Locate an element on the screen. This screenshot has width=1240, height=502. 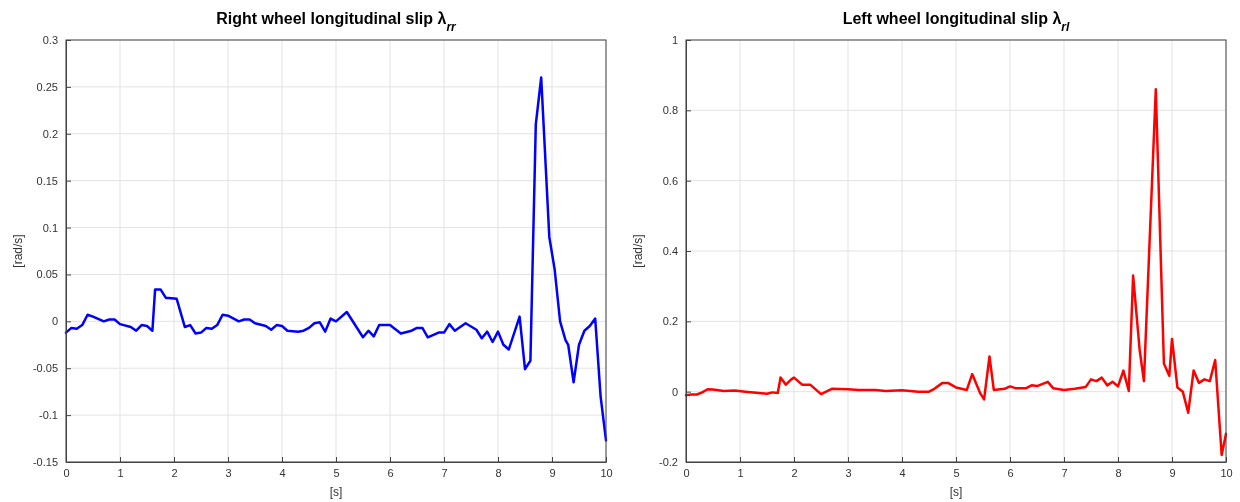
y-tick-label: -0.1 is located at coordinates (48, 415).